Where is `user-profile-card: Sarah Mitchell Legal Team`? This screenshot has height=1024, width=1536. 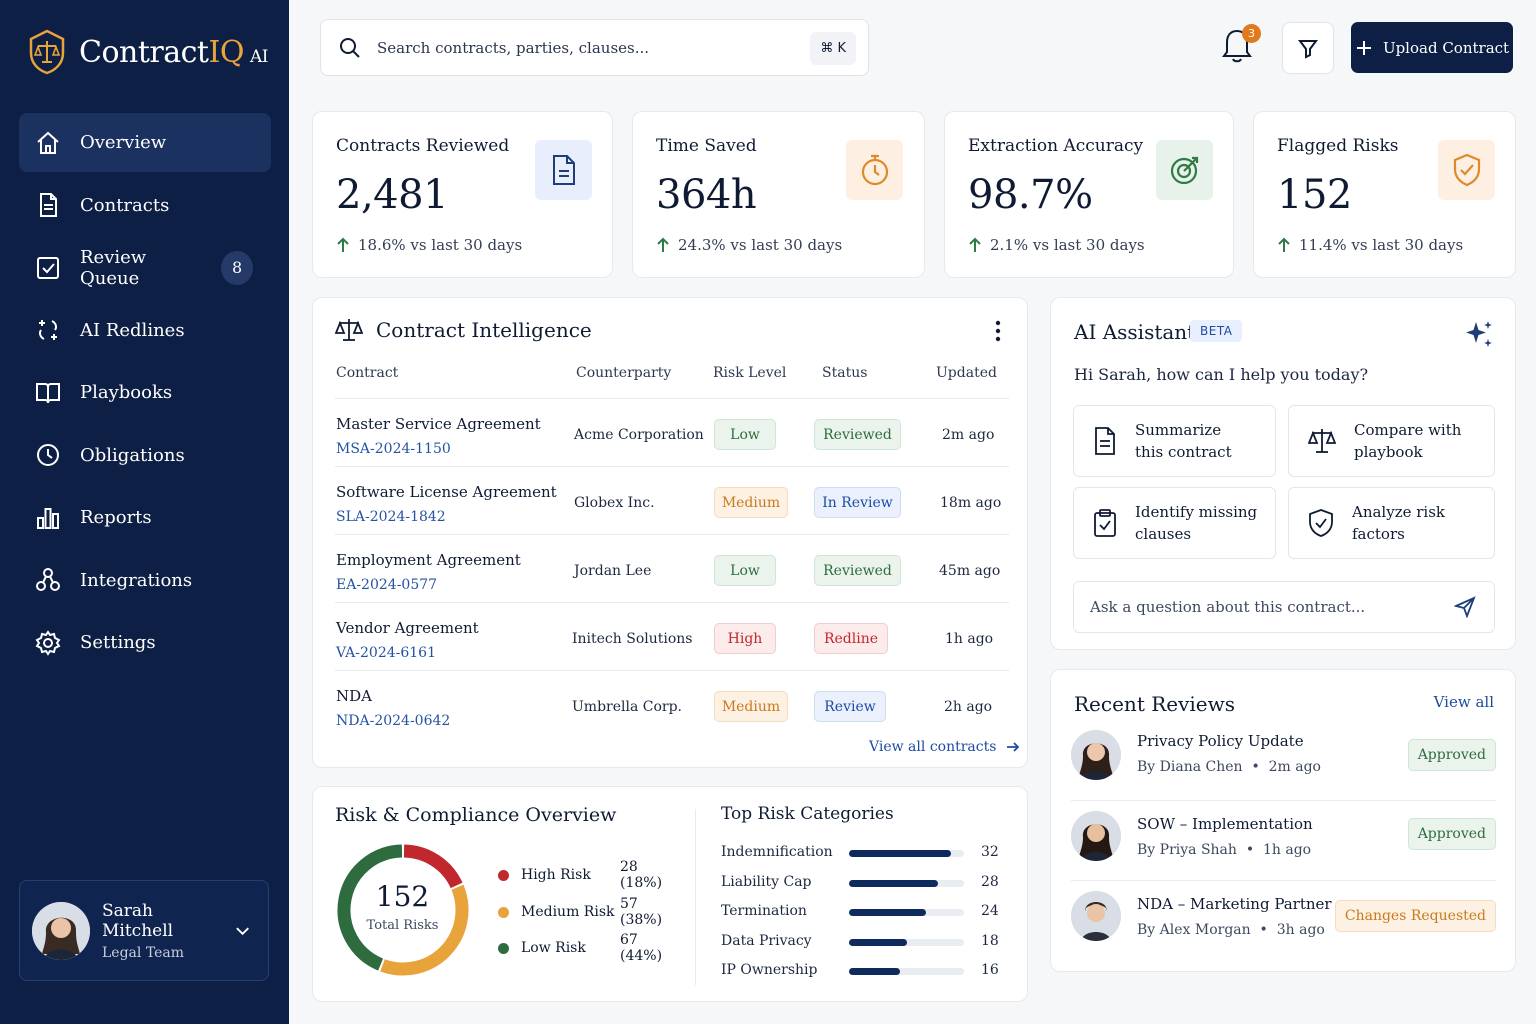 user-profile-card: Sarah Mitchell Legal Team is located at coordinates (144, 930).